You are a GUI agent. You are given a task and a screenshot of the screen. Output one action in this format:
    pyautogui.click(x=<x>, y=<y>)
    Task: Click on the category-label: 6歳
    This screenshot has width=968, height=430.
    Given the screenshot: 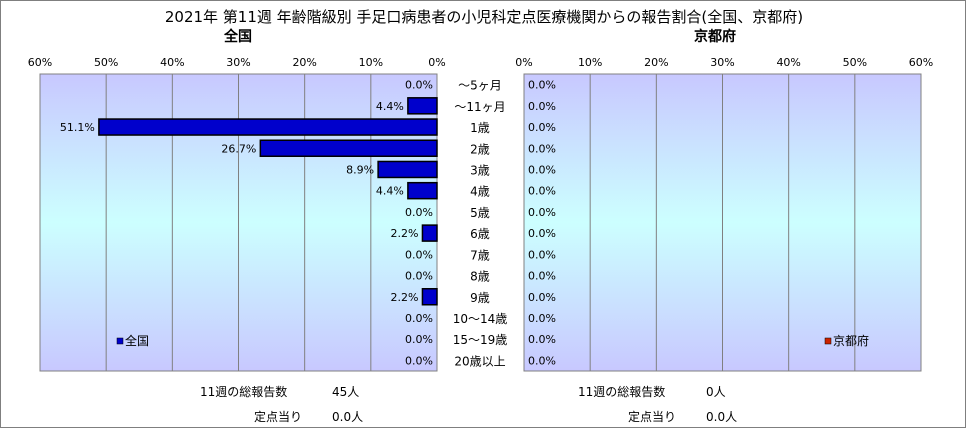 What is the action you would take?
    pyautogui.click(x=480, y=234)
    